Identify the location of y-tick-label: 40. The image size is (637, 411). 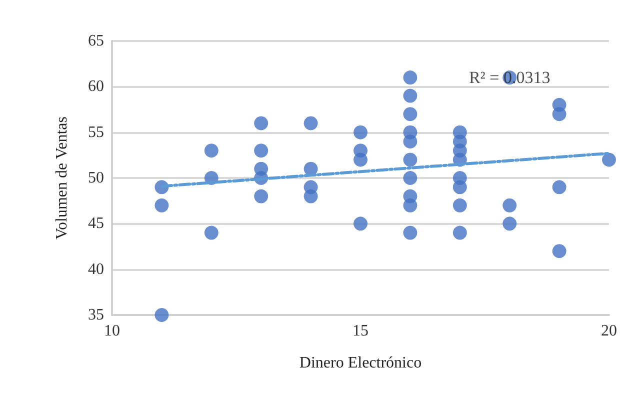
(96, 269).